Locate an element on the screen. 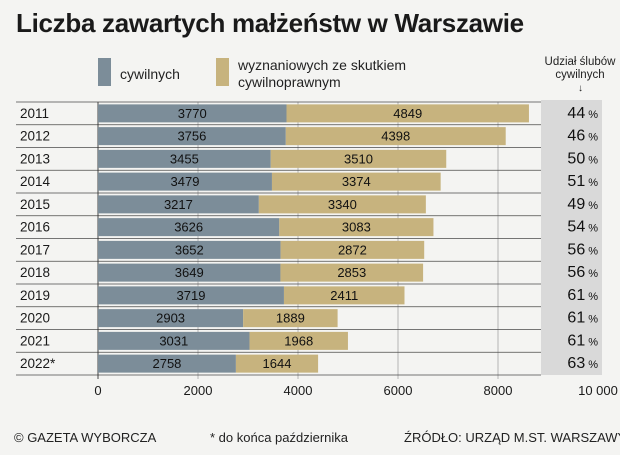 The image size is (620, 455). x-tick-label: 2000 is located at coordinates (198, 390).